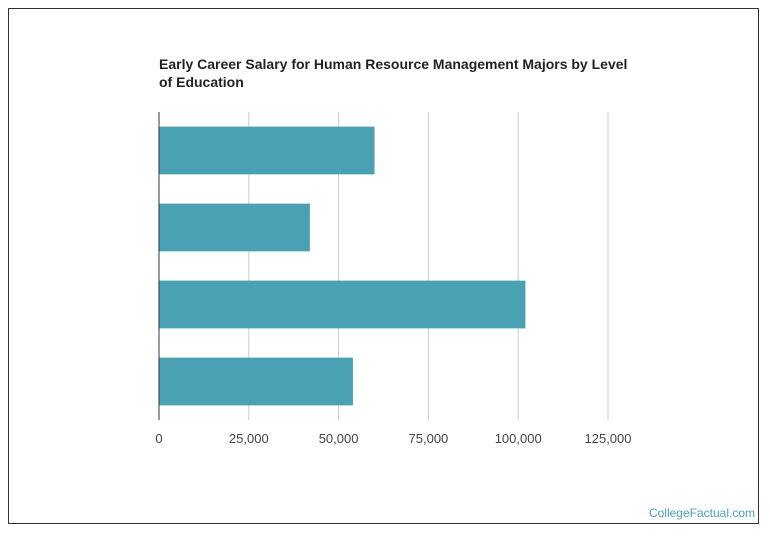 The width and height of the screenshot is (770, 536). I want to click on x-tick-label: 125,000, so click(608, 438).